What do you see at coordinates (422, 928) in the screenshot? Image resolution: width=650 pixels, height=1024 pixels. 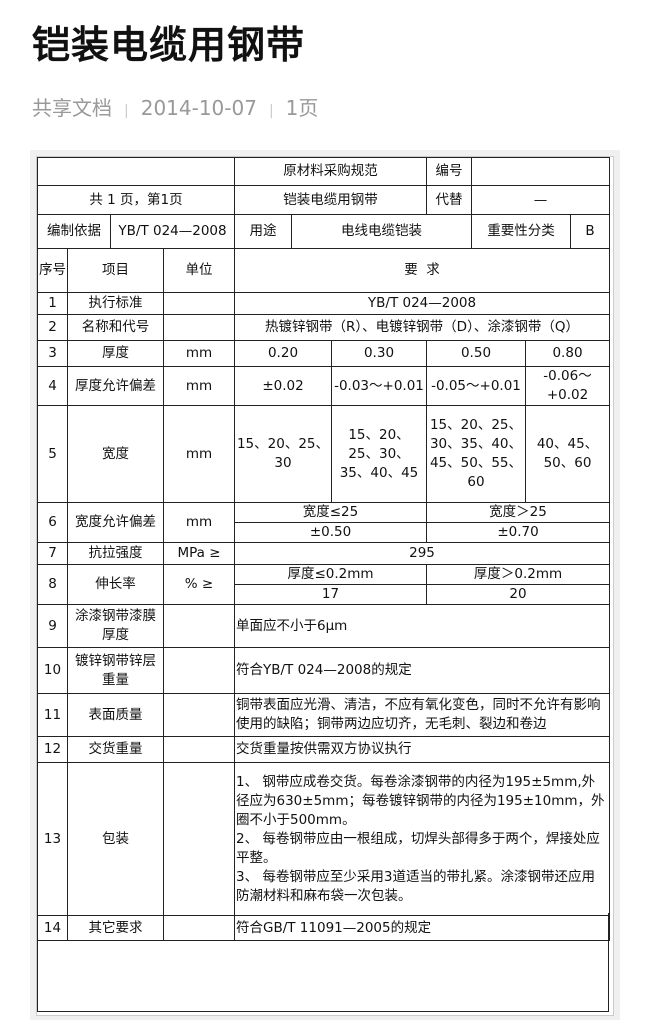 I see `row-requirement: 符合GB/T 11091—2005的规定` at bounding box center [422, 928].